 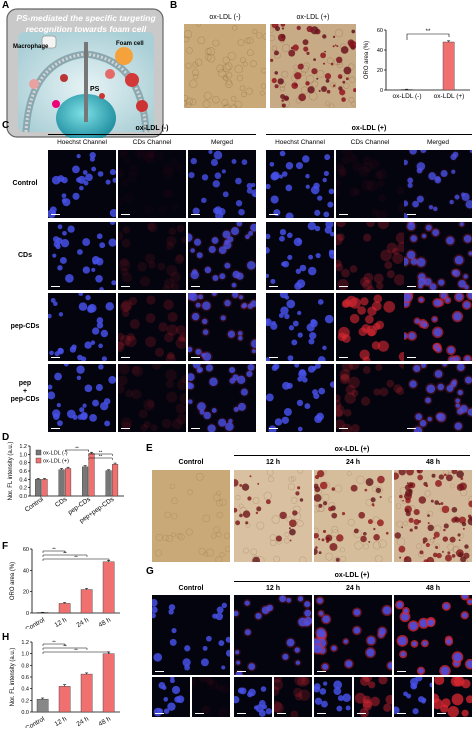 What do you see at coordinates (441, 713) in the screenshot?
I see `scale-bar` at bounding box center [441, 713].